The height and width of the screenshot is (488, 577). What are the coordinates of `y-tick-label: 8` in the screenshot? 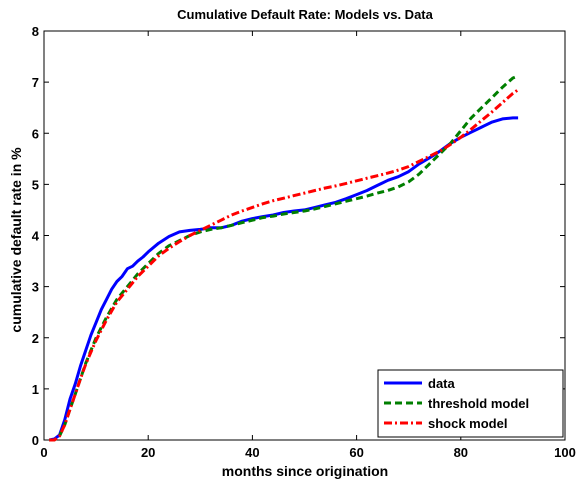 It's located at (35, 31).